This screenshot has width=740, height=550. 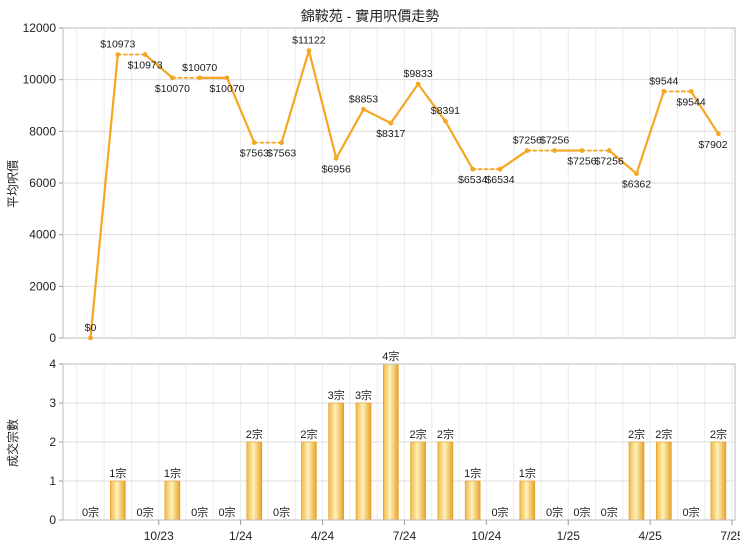 What do you see at coordinates (390, 356) in the screenshot?
I see `count-bar-label: 4宗` at bounding box center [390, 356].